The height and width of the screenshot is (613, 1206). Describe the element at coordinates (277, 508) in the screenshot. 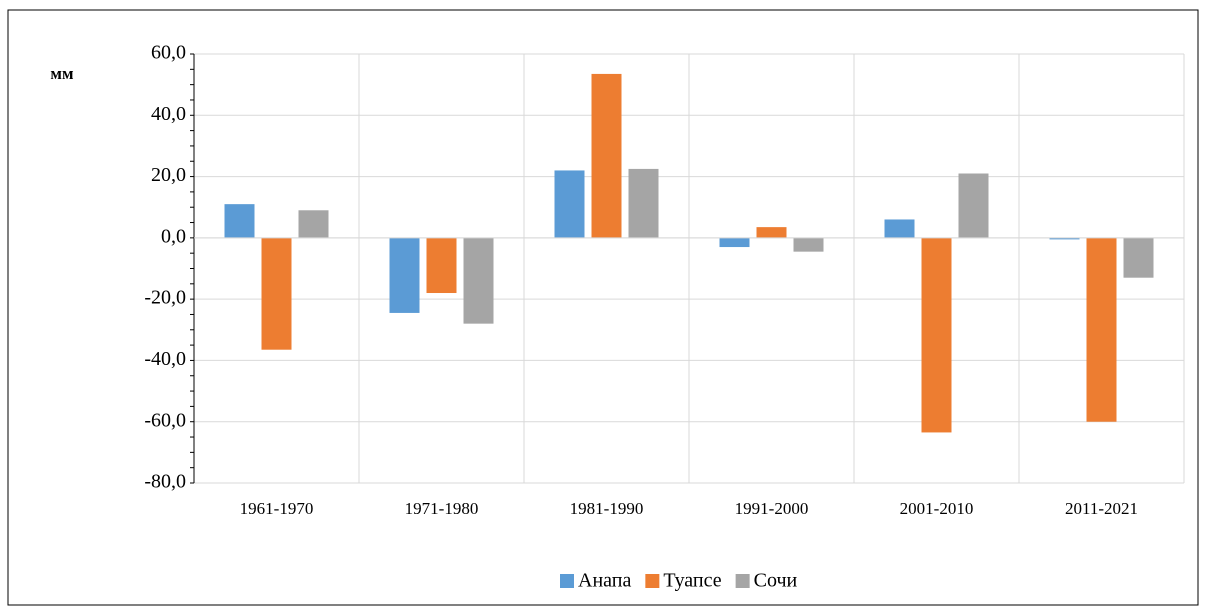

I see `x-tick-label: 1961-1970` at that location.